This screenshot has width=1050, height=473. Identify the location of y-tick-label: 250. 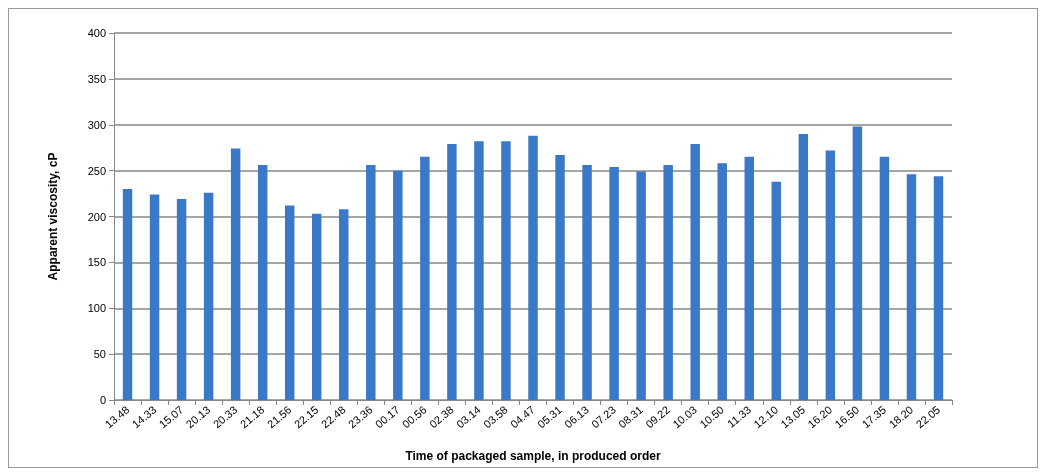
(96, 170).